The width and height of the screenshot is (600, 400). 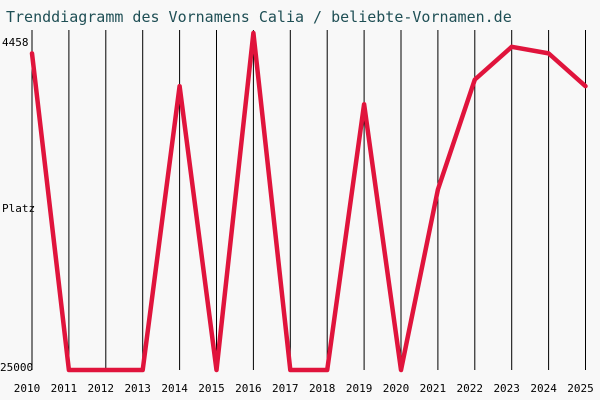 I want to click on x-tick-2010: 2010, so click(x=27, y=388).